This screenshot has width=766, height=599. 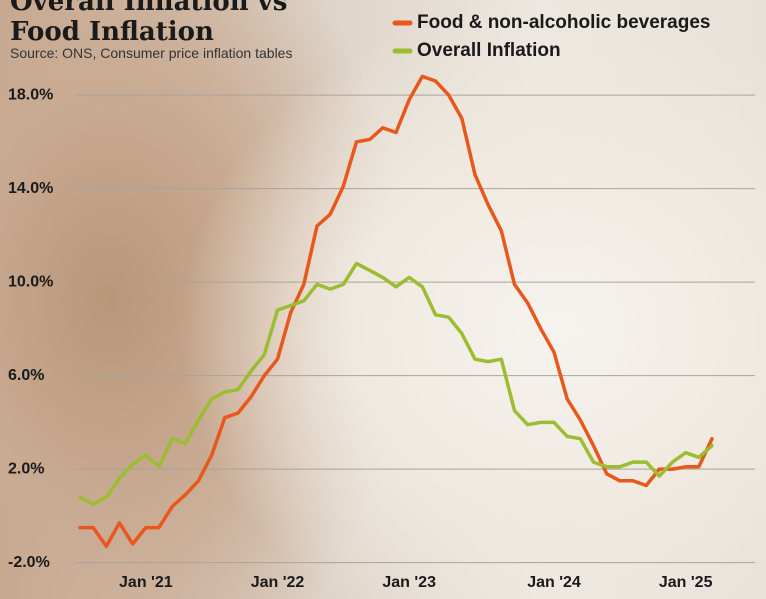 I want to click on legend-label: Food & non-alcoholic beverages, so click(x=564, y=22).